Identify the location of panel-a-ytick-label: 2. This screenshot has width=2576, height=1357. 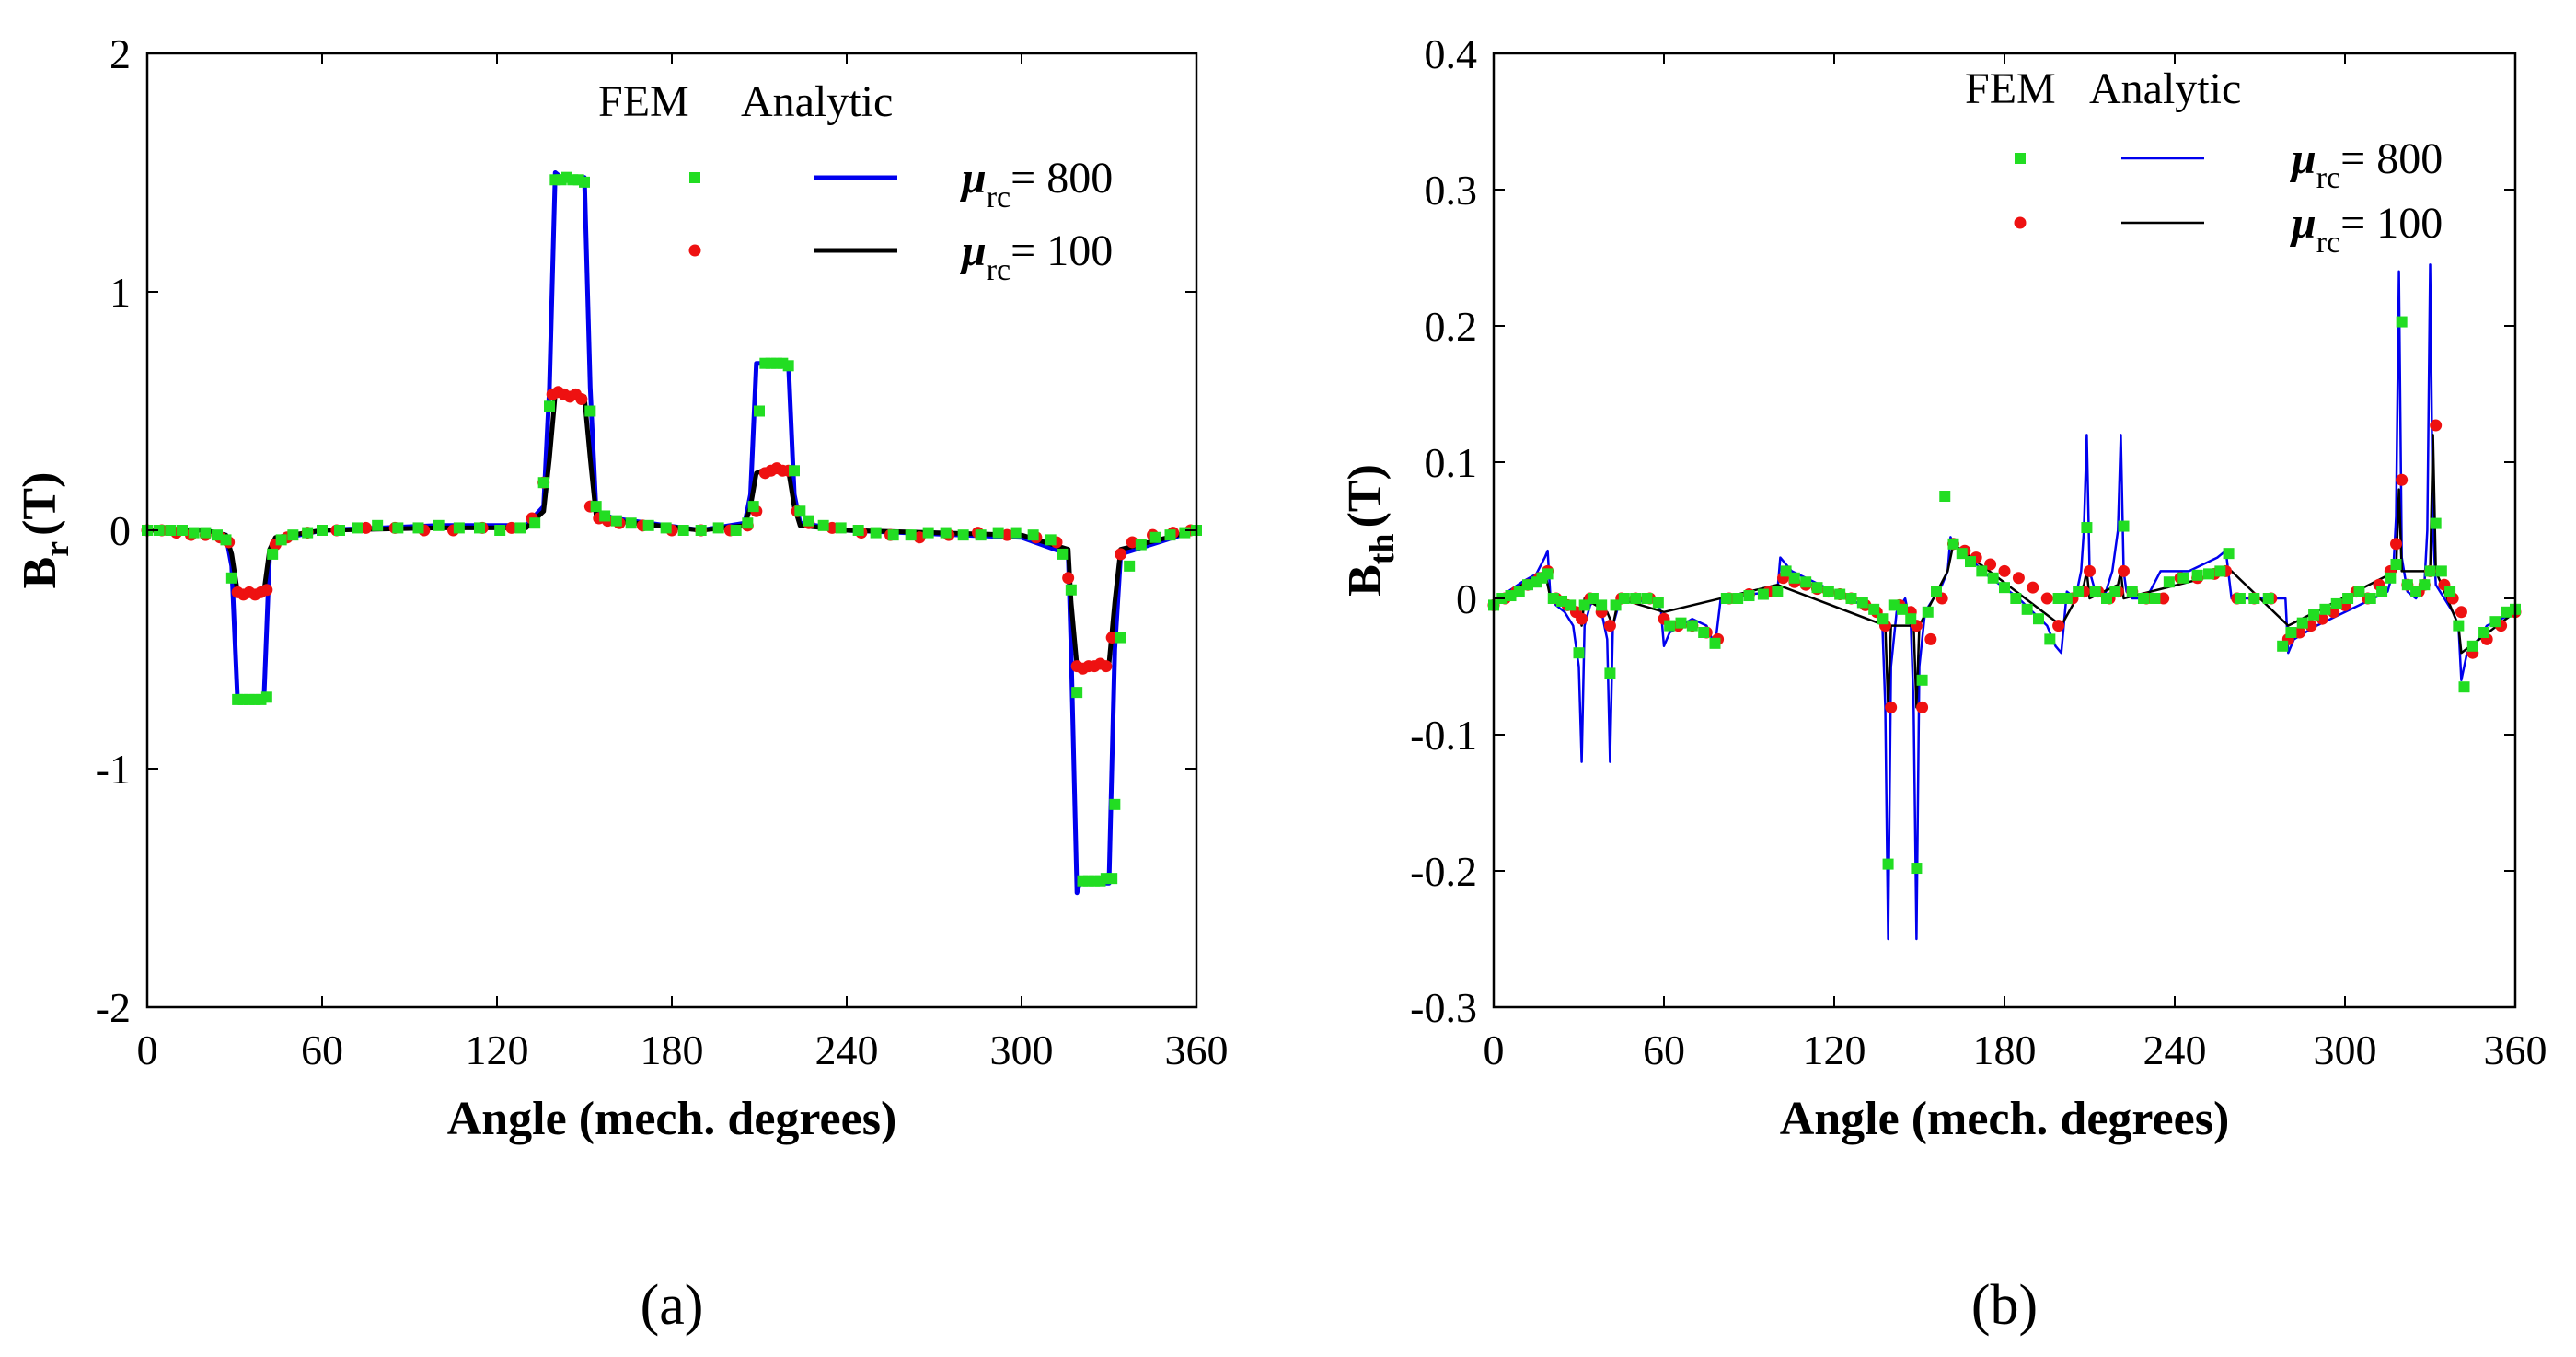
(121, 54).